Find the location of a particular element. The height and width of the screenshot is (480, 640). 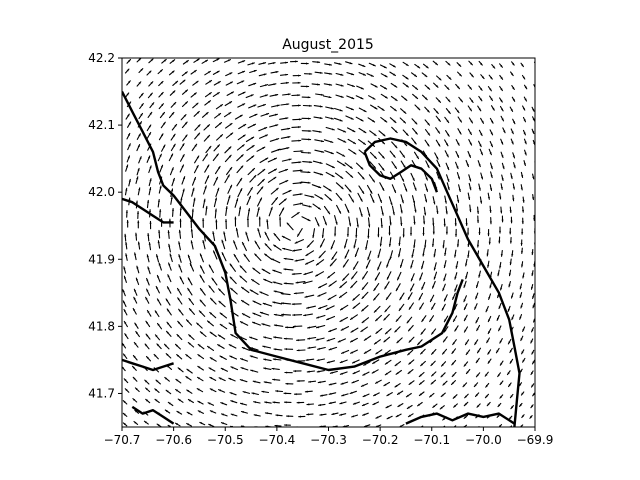

coastline-segment is located at coordinates (460, 418).